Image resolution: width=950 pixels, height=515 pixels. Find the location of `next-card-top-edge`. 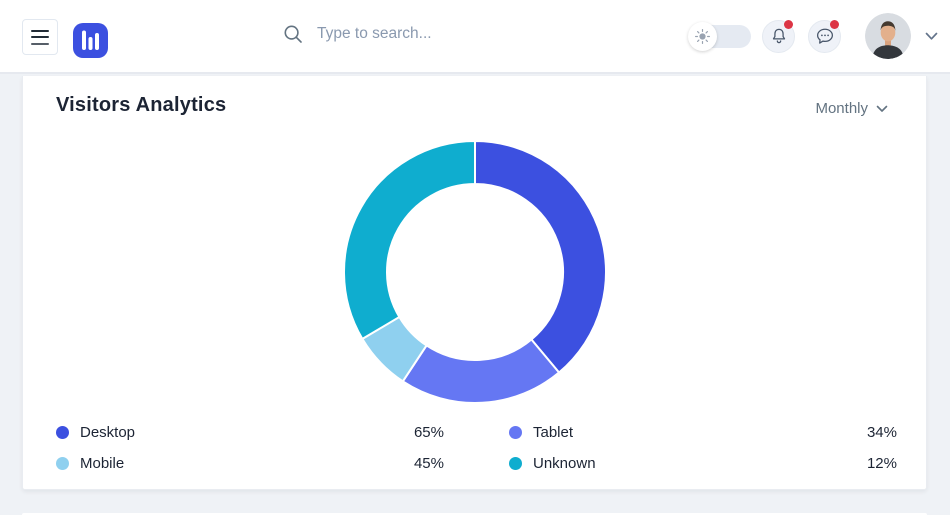

next-card-top-edge is located at coordinates (474, 514).